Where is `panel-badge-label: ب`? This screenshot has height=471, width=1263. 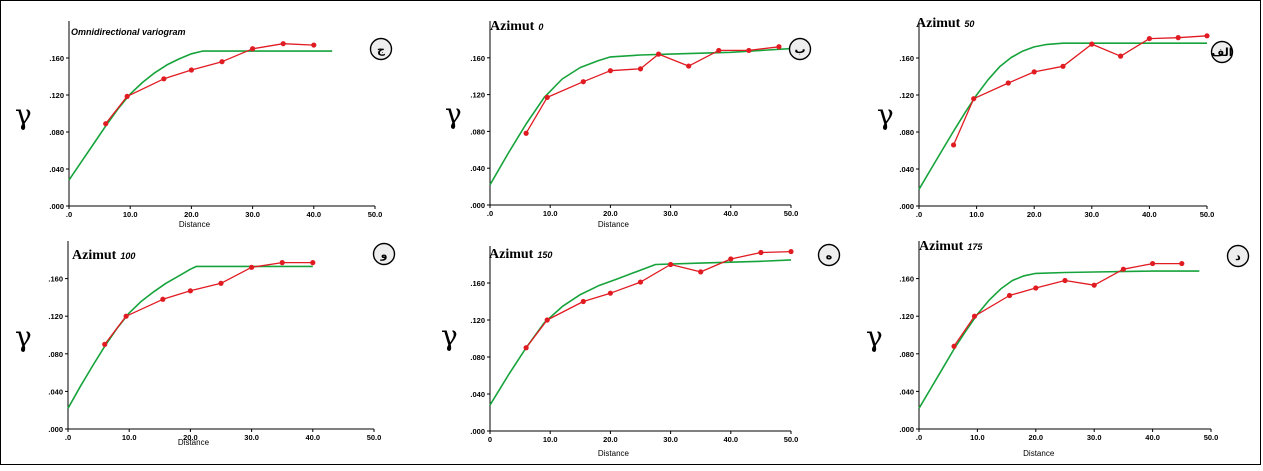 panel-badge-label: ب is located at coordinates (799, 49).